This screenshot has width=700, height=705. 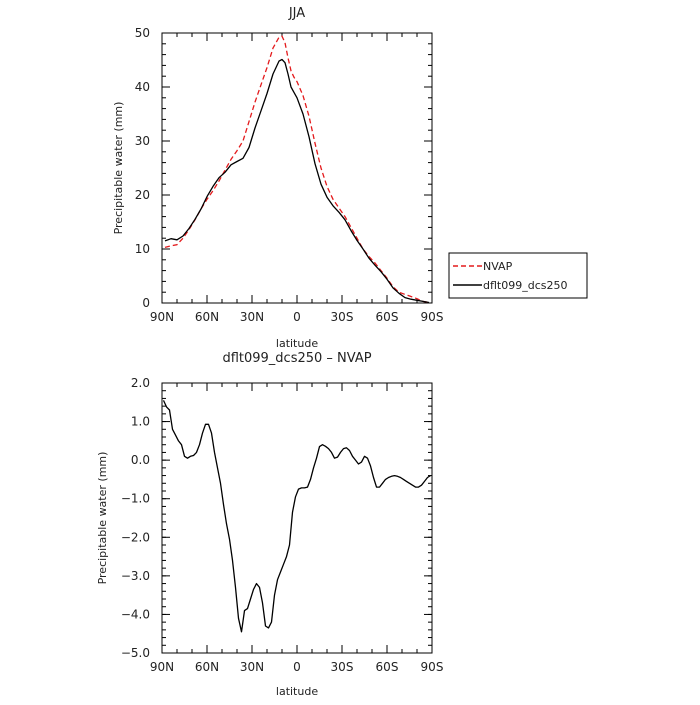 What do you see at coordinates (252, 667) in the screenshot?
I see `bottom-x-tick-label: 30N` at bounding box center [252, 667].